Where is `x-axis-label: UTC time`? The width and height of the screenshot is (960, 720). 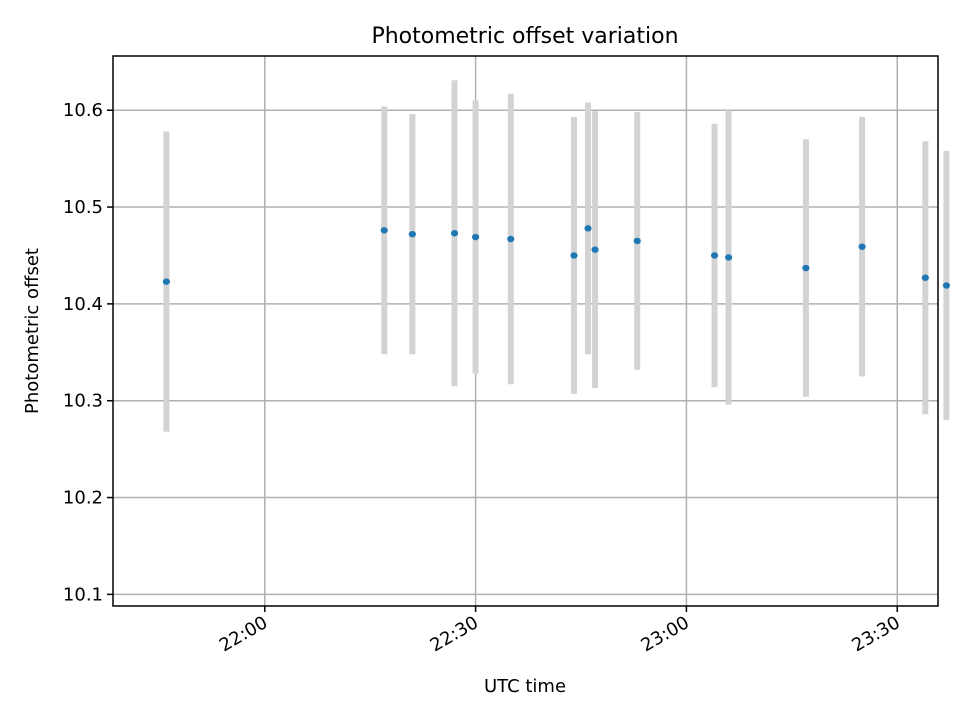 x-axis-label: UTC time is located at coordinates (525, 686).